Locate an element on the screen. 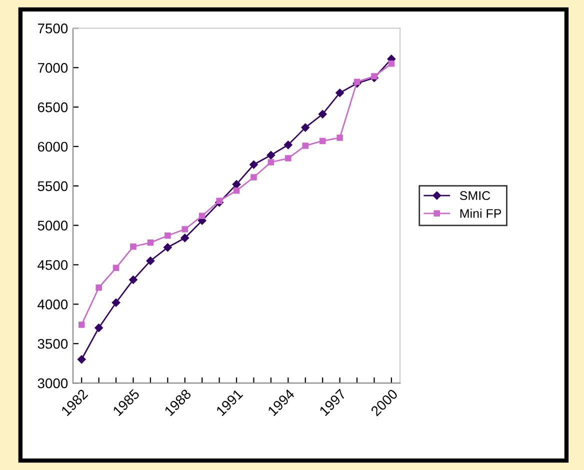 The image size is (584, 470). y-tick-label: 6500 is located at coordinates (53, 107).